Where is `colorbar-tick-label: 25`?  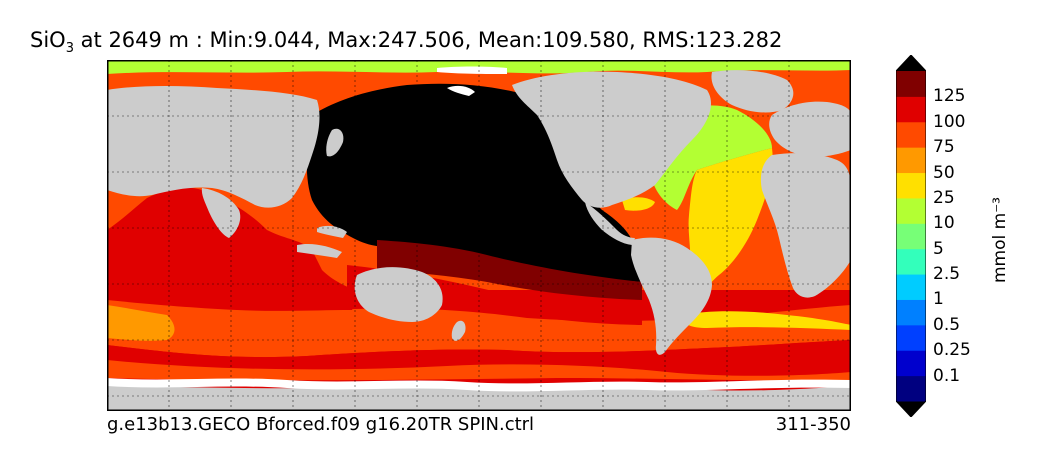
colorbar-tick-label: 25 is located at coordinates (944, 197).